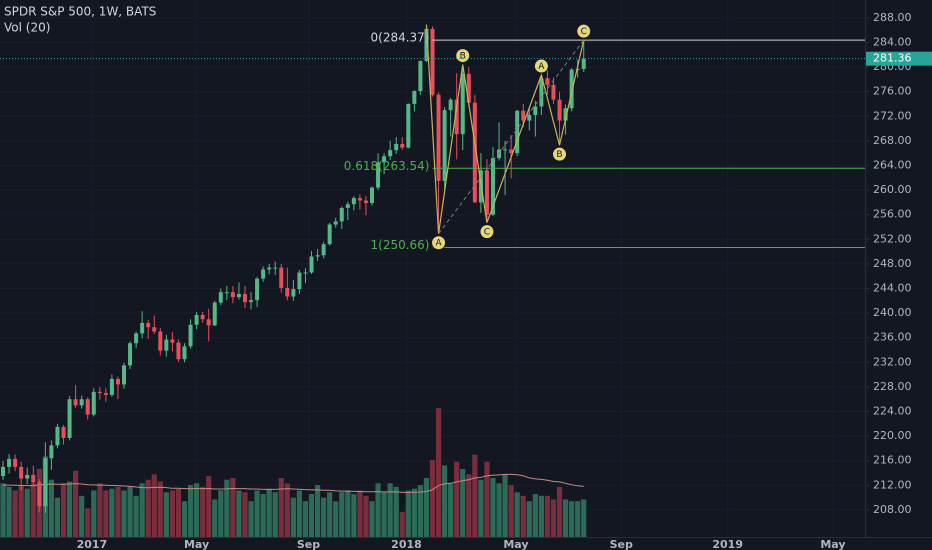 This screenshot has height=550, width=932. I want to click on pattern-dashed, so click(511, 137).